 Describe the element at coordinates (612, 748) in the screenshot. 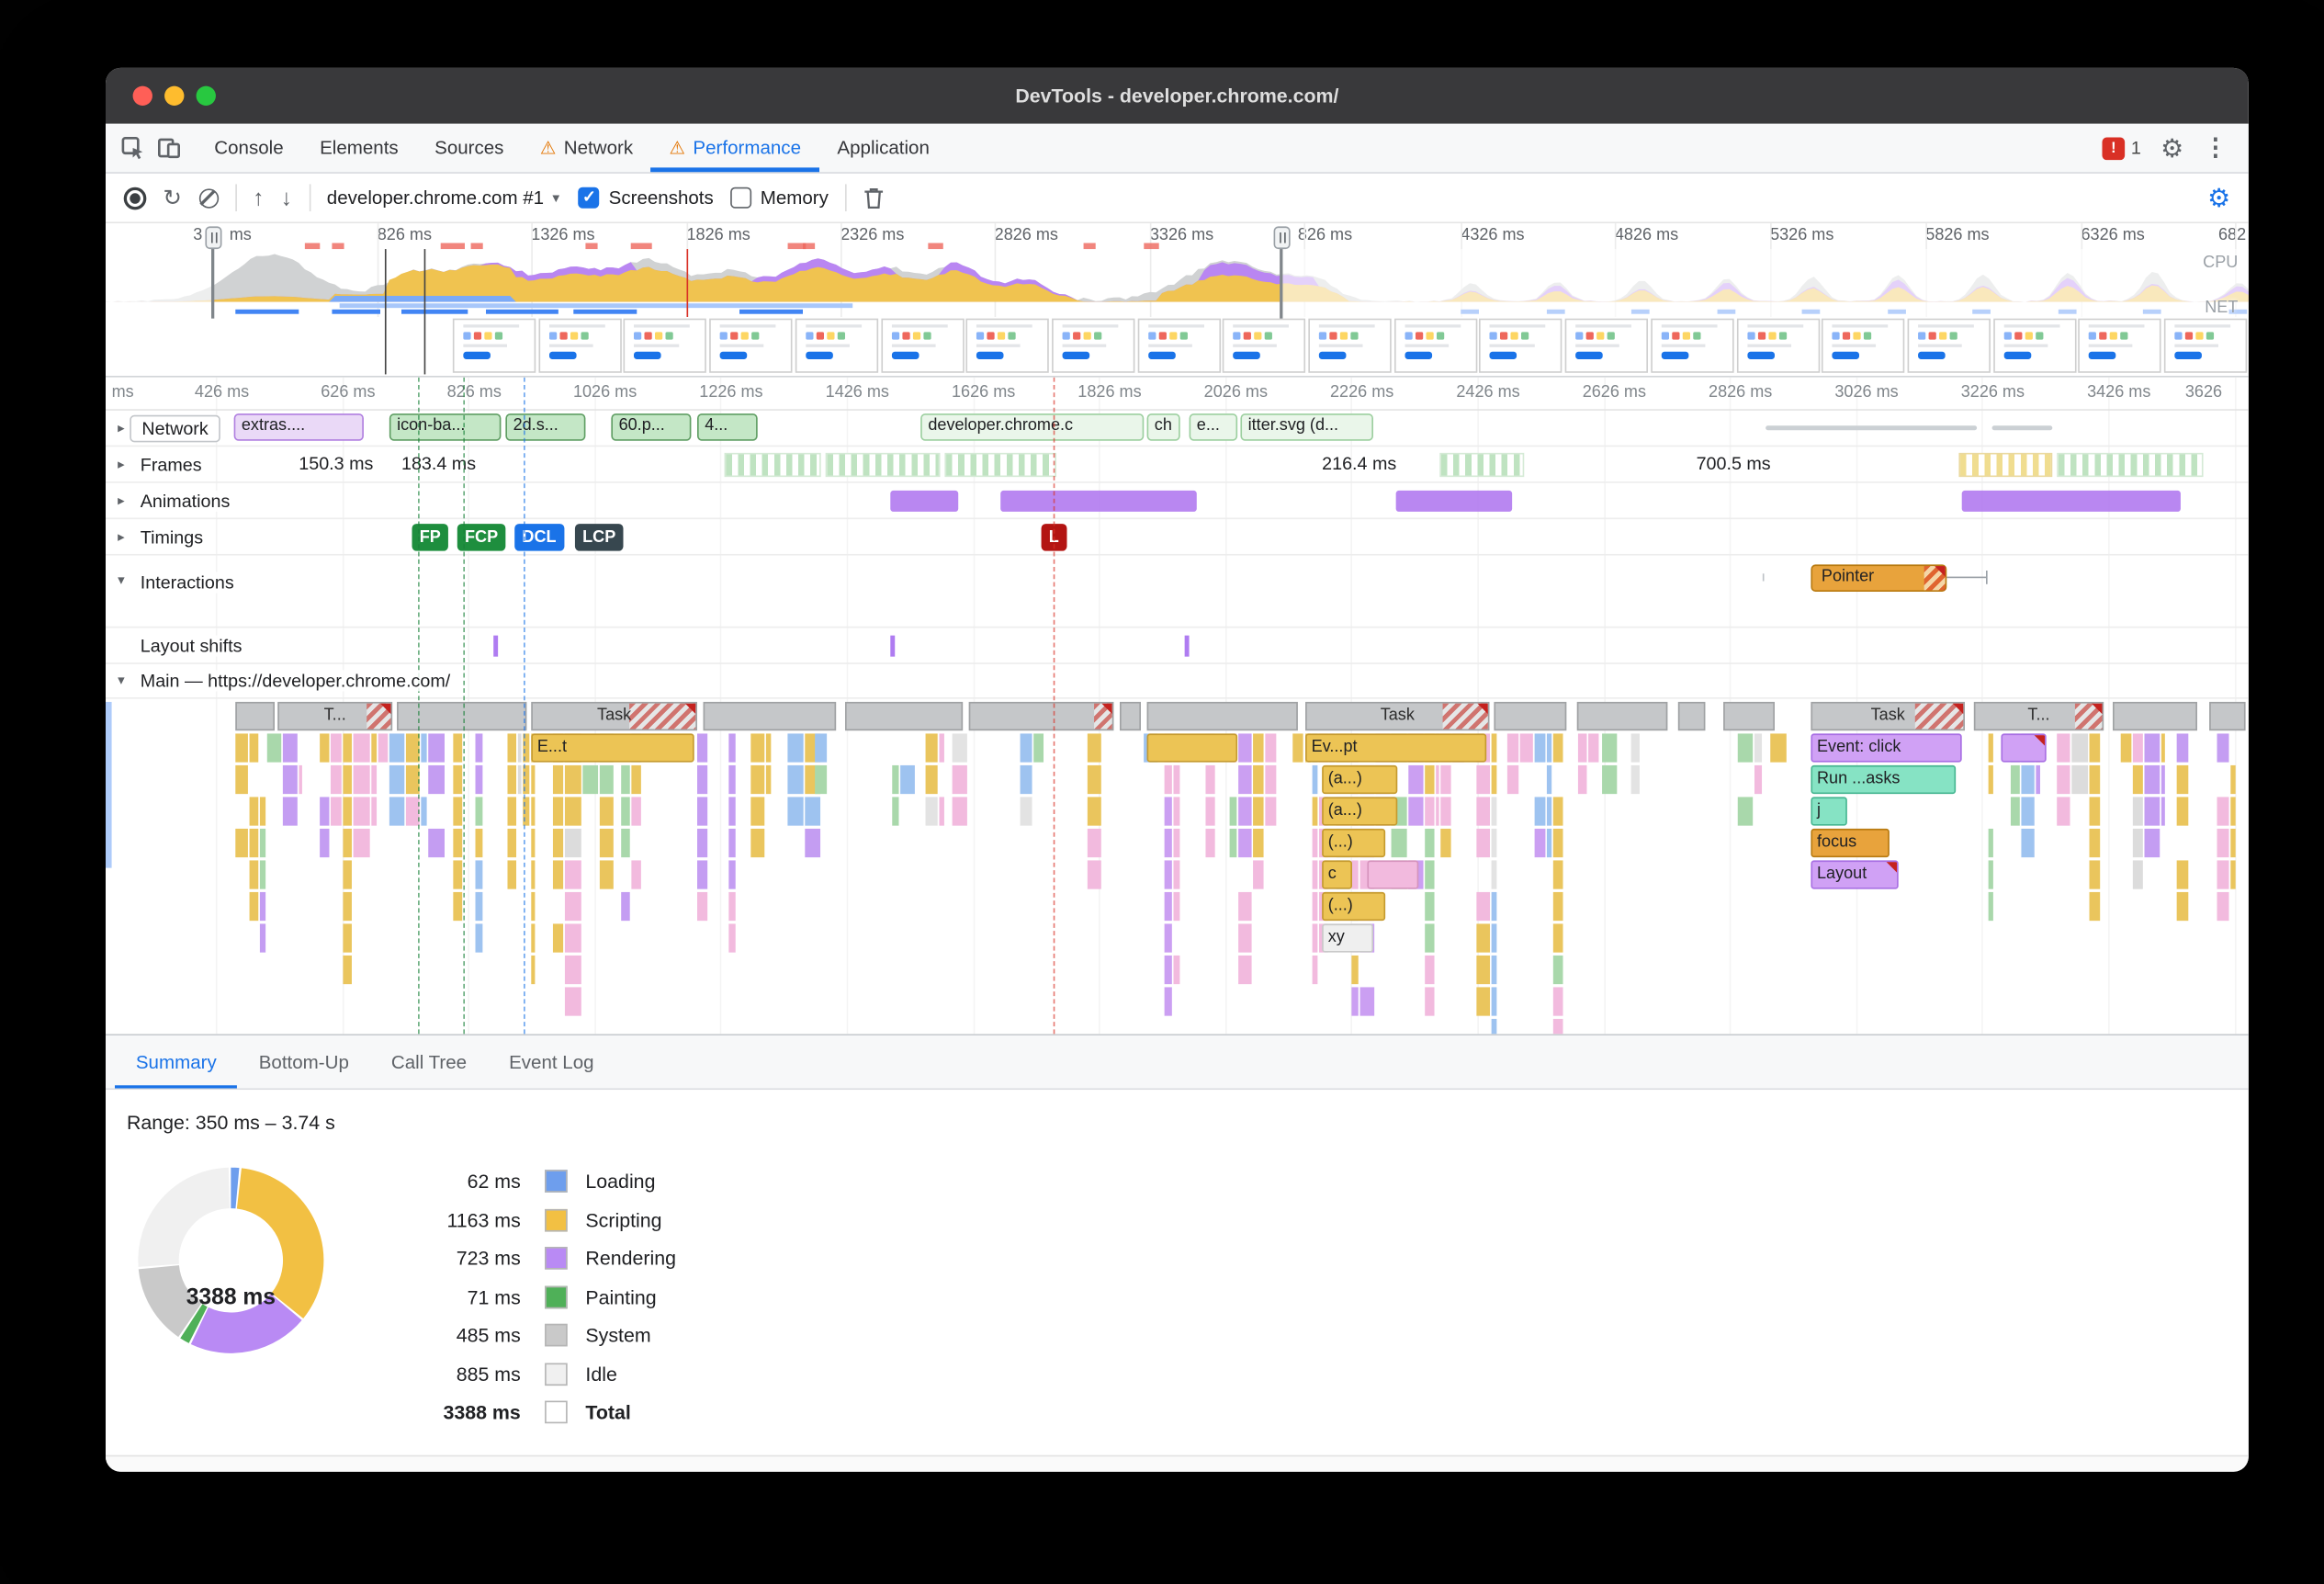

I see `main-event-bar: E...t` at that location.